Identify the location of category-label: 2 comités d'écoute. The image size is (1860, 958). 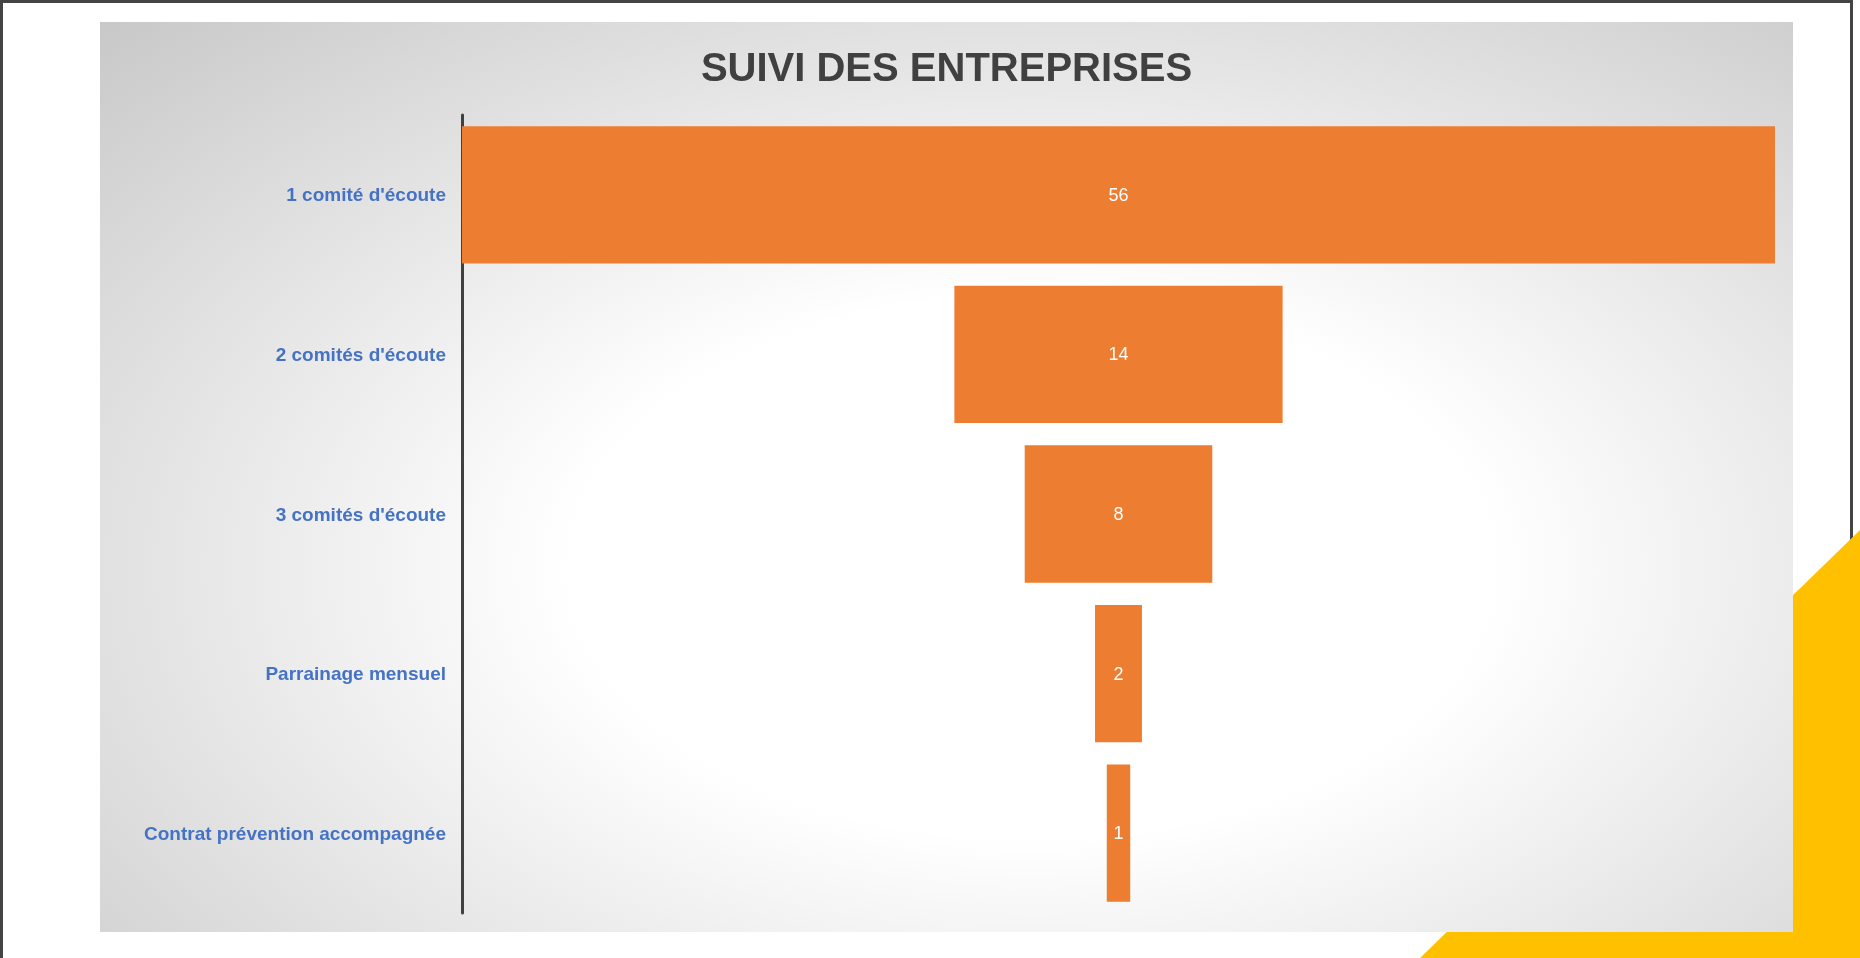
(360, 354).